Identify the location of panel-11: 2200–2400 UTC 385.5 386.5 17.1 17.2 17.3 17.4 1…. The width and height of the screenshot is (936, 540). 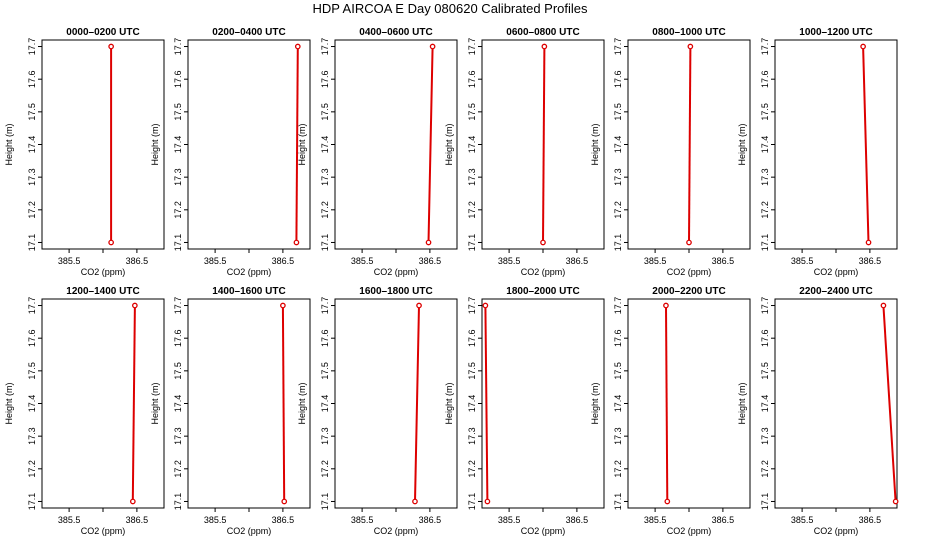
(818, 411).